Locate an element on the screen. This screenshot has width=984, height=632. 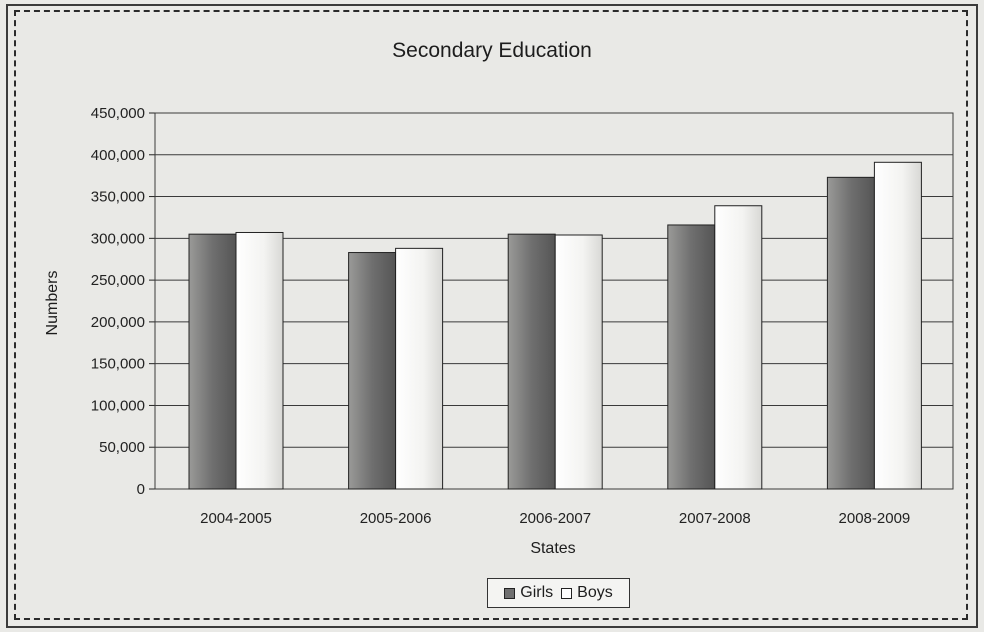
legend-swatch-girls is located at coordinates (510, 593).